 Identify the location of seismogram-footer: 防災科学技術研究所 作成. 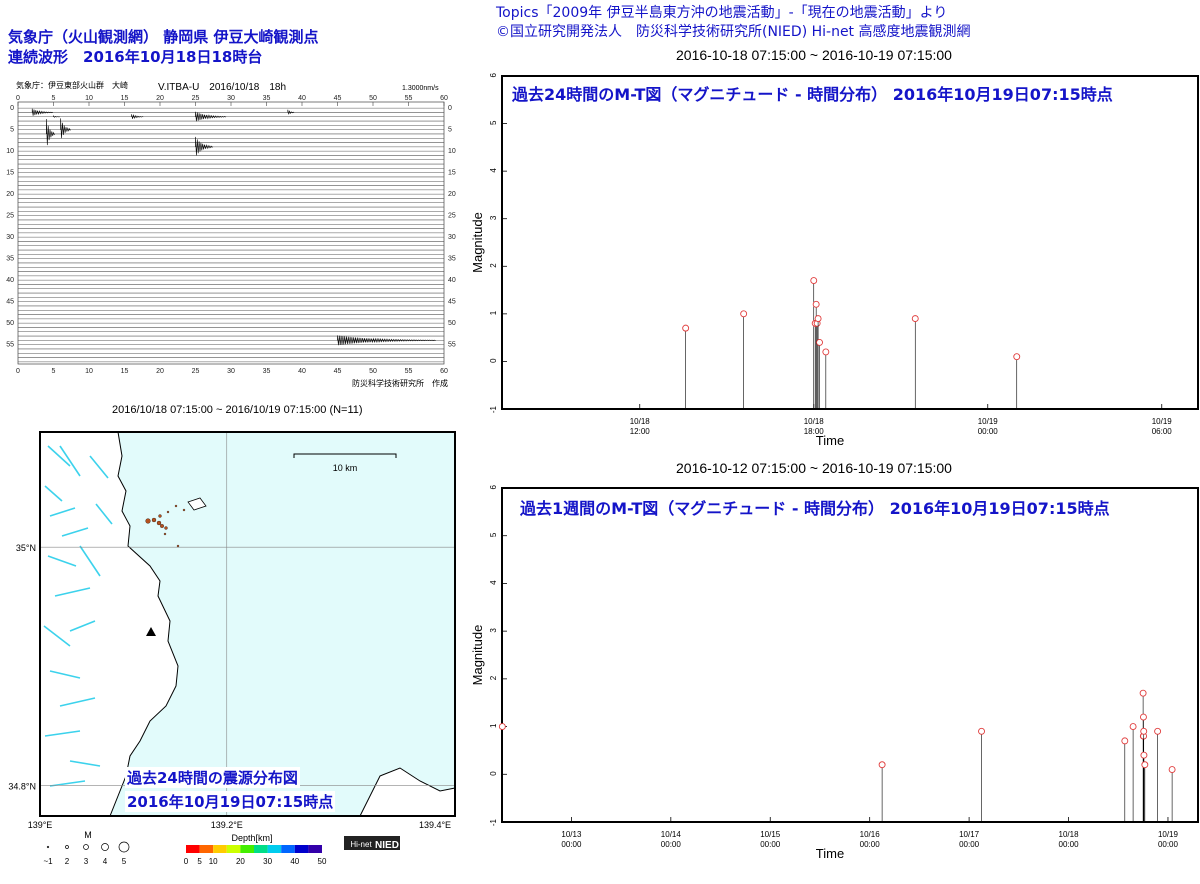
(400, 383).